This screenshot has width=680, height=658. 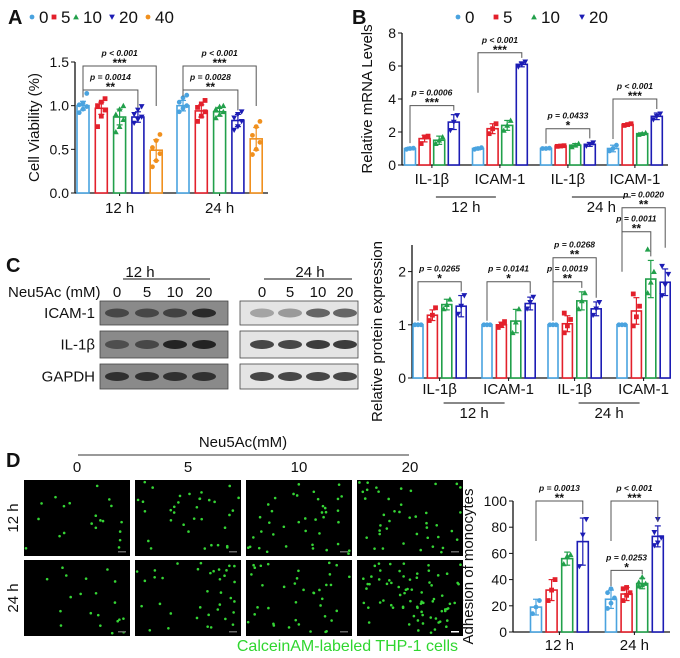 I want to click on significance-stars: ***, so click(x=432, y=103).